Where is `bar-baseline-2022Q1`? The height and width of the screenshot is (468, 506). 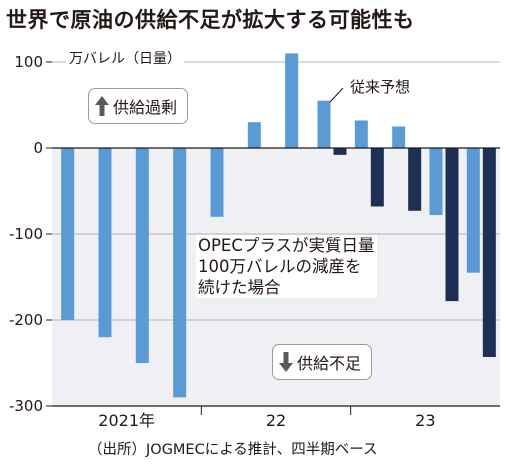 bar-baseline-2022Q1 is located at coordinates (217, 182).